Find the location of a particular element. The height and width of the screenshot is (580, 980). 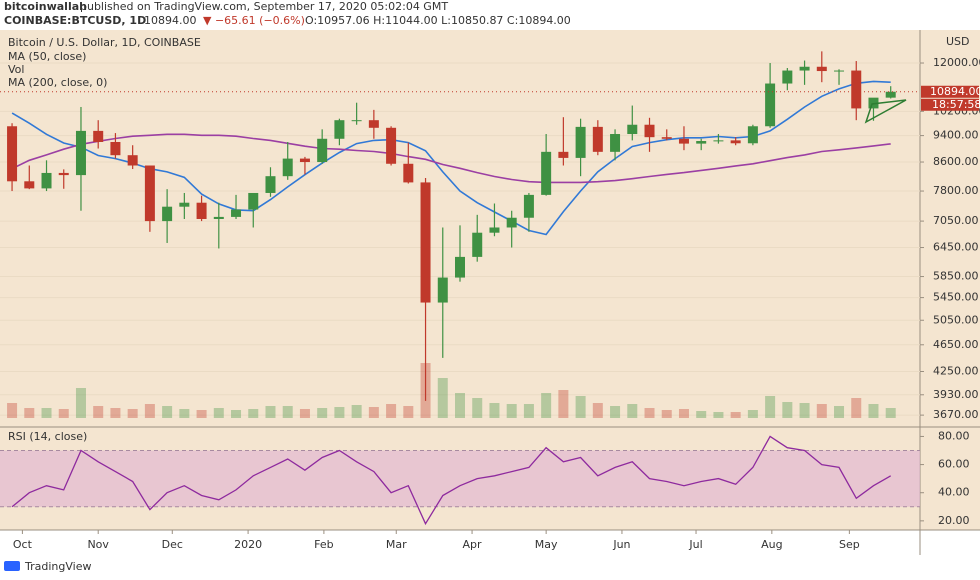

legend-rsi: RSI (14, close) is located at coordinates (47, 436).